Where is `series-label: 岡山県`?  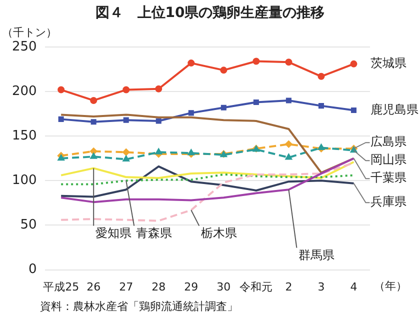
series-label: 岡山県 is located at coordinates (388, 159).